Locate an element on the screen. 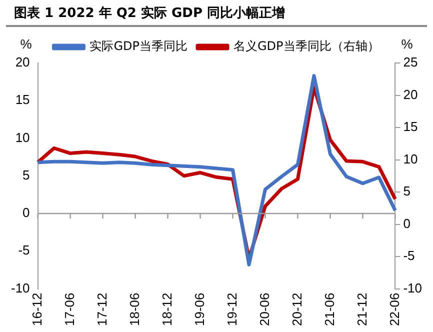  y2-axis-title: % is located at coordinates (407, 44).